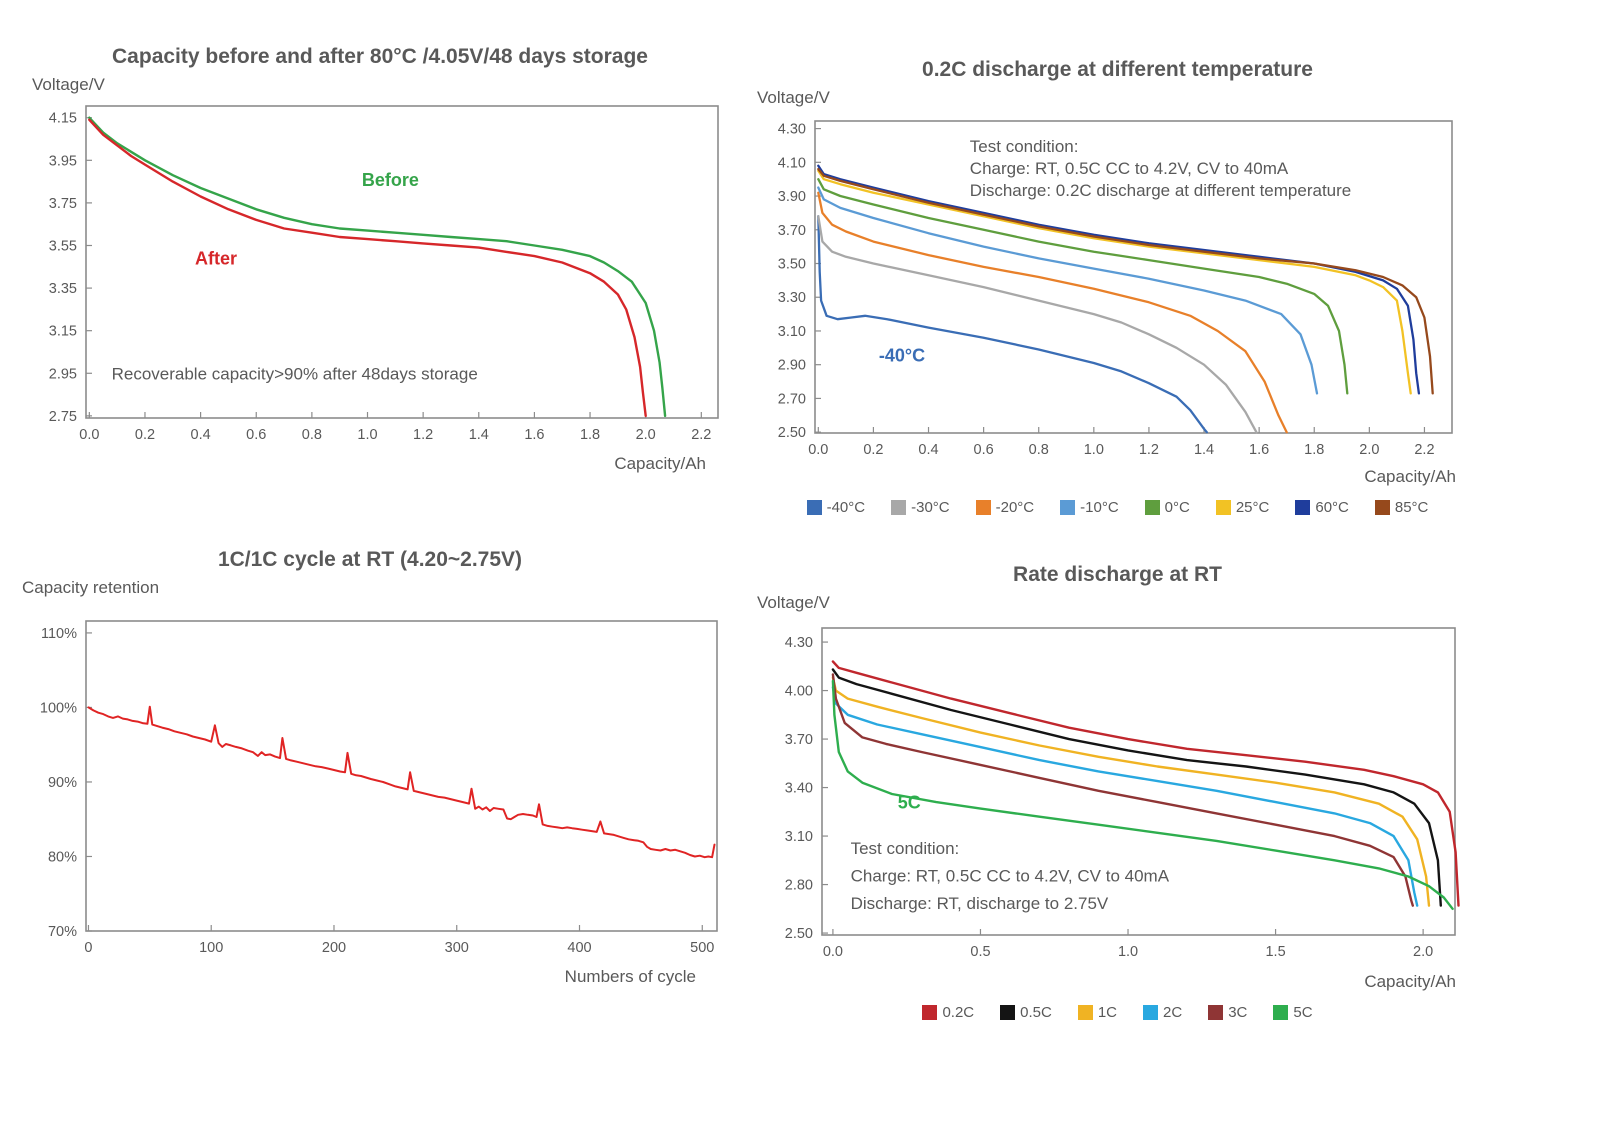 The height and width of the screenshot is (1131, 1600). I want to click on series-0-c, so click(1083, 286).